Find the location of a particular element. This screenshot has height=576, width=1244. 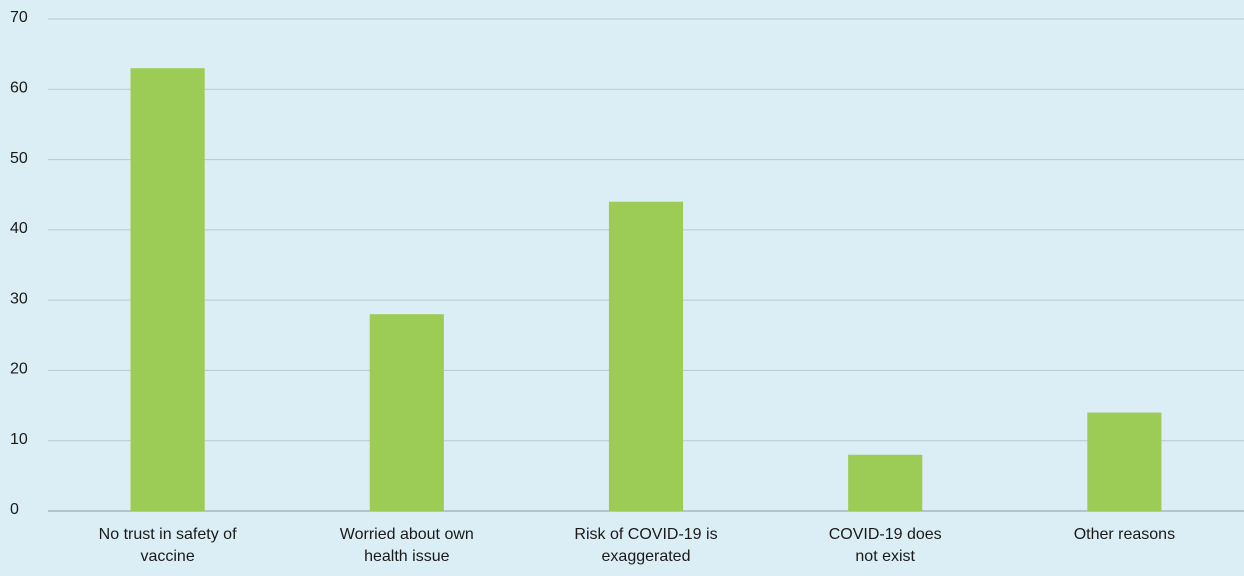

x-tick-label: Other reasons is located at coordinates (1124, 534).